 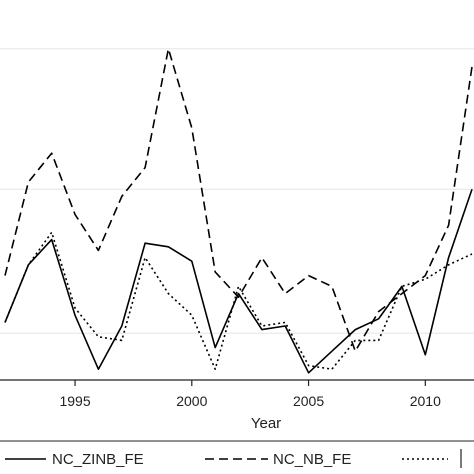 I want to click on x-ticks: 1995 2000 2005 2010, so click(x=250, y=394).